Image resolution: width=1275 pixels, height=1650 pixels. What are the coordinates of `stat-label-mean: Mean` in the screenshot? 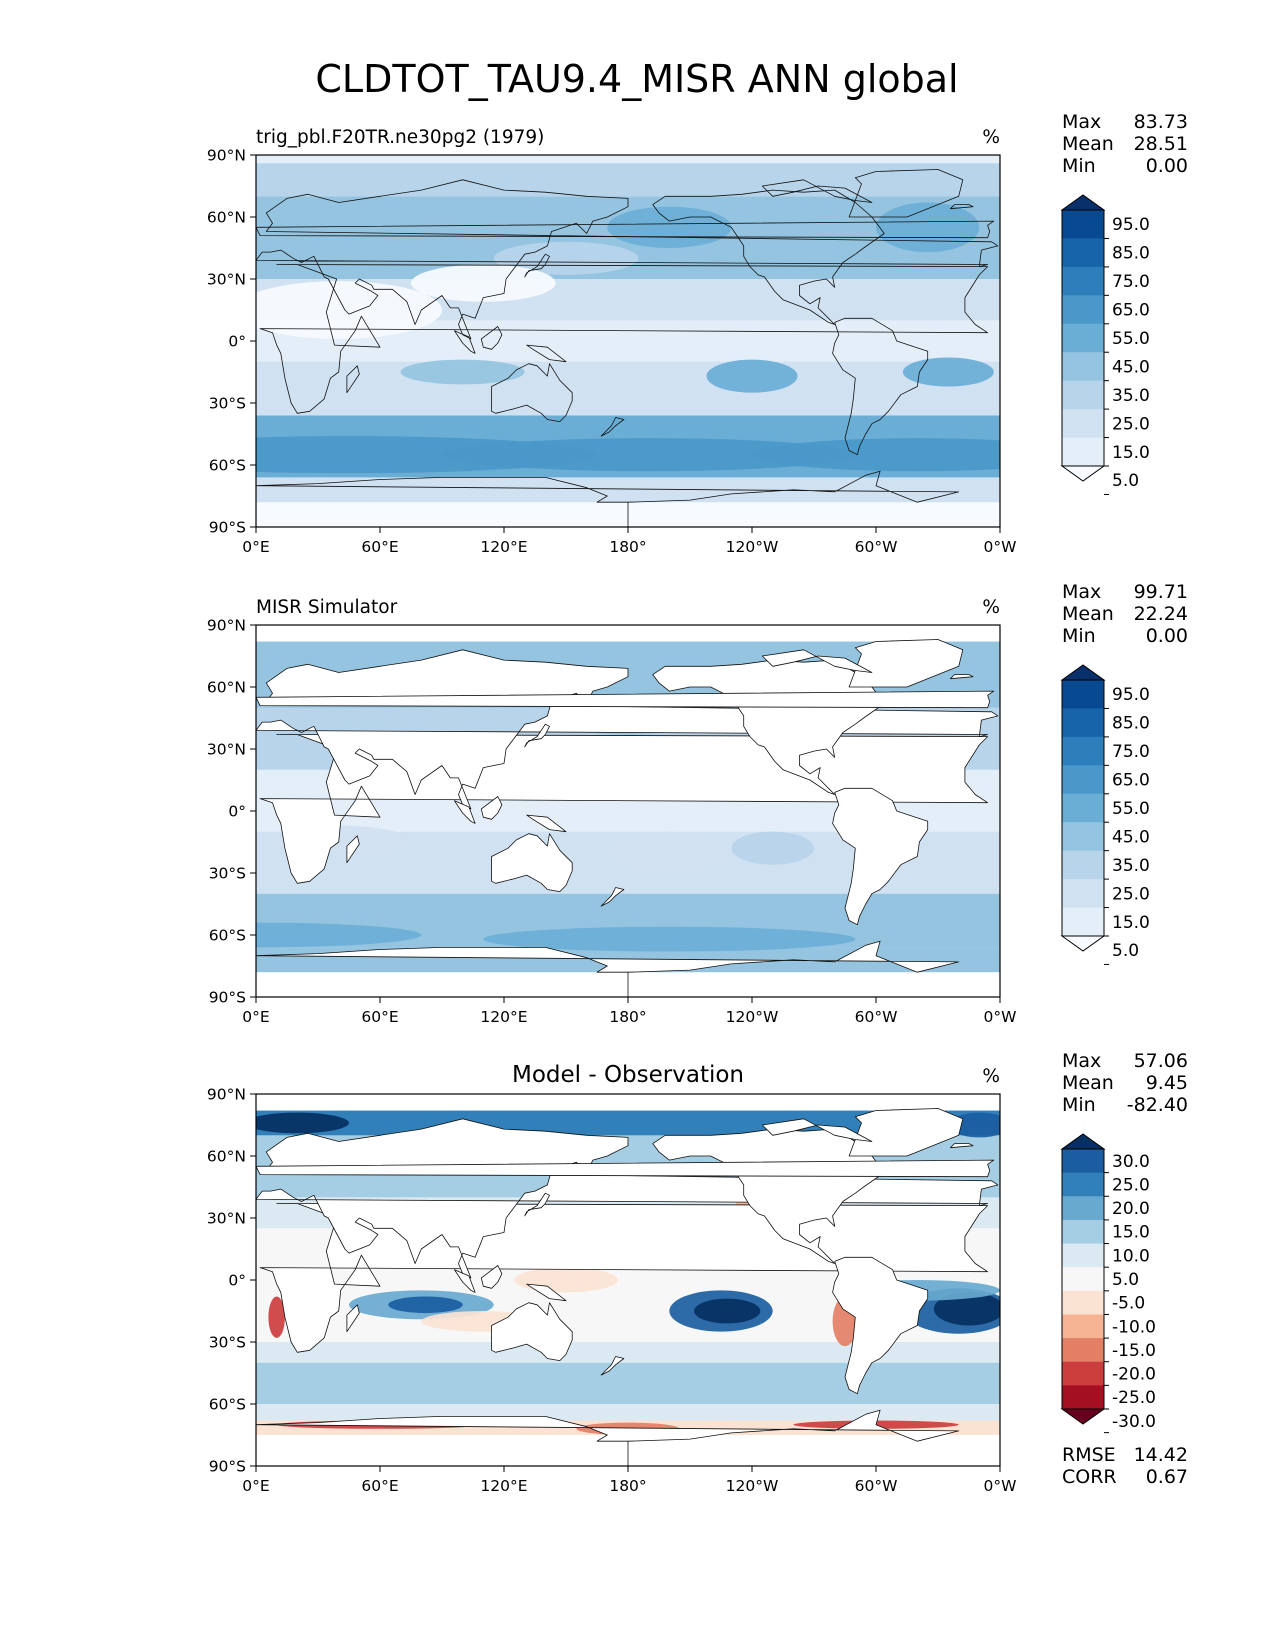 It's located at (1088, 614).